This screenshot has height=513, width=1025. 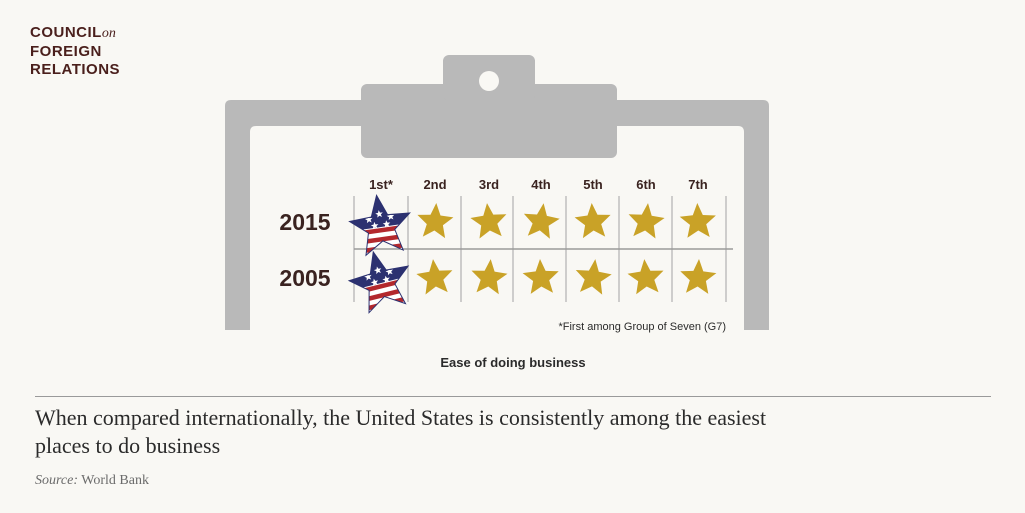 I want to click on rank-label-4: 4th, so click(x=541, y=184).